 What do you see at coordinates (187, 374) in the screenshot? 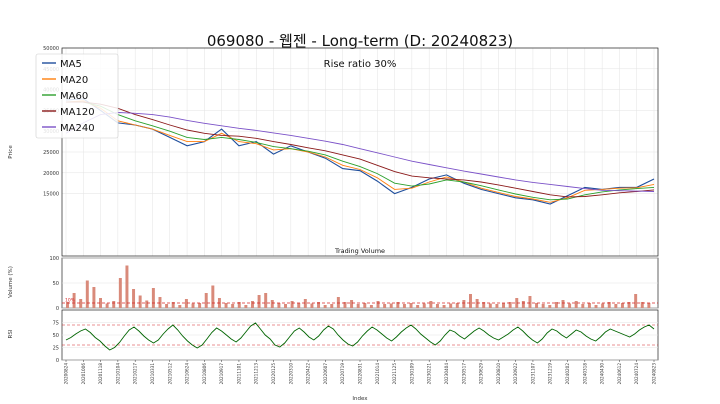
I see `x-tick-label: 20210624` at bounding box center [187, 374].